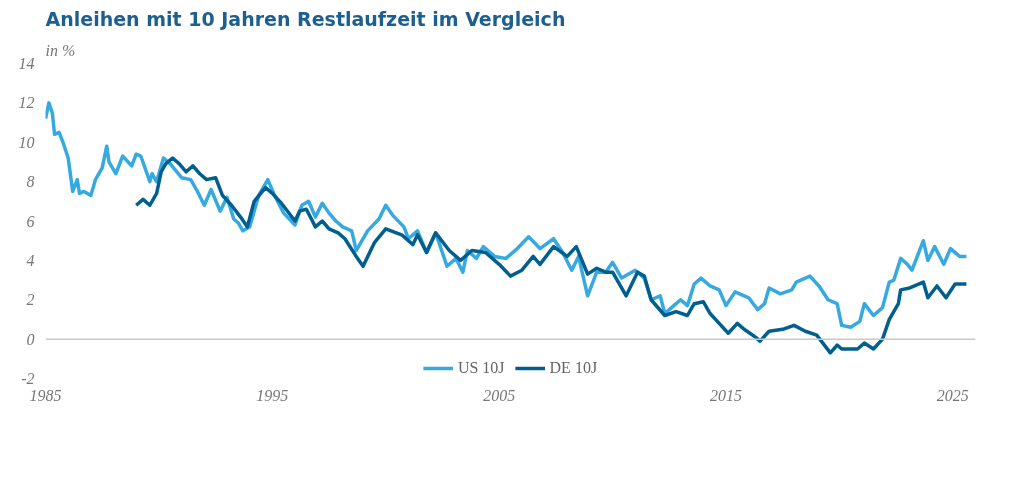  What do you see at coordinates (30, 182) in the screenshot?
I see `y-tick-label: 8` at bounding box center [30, 182].